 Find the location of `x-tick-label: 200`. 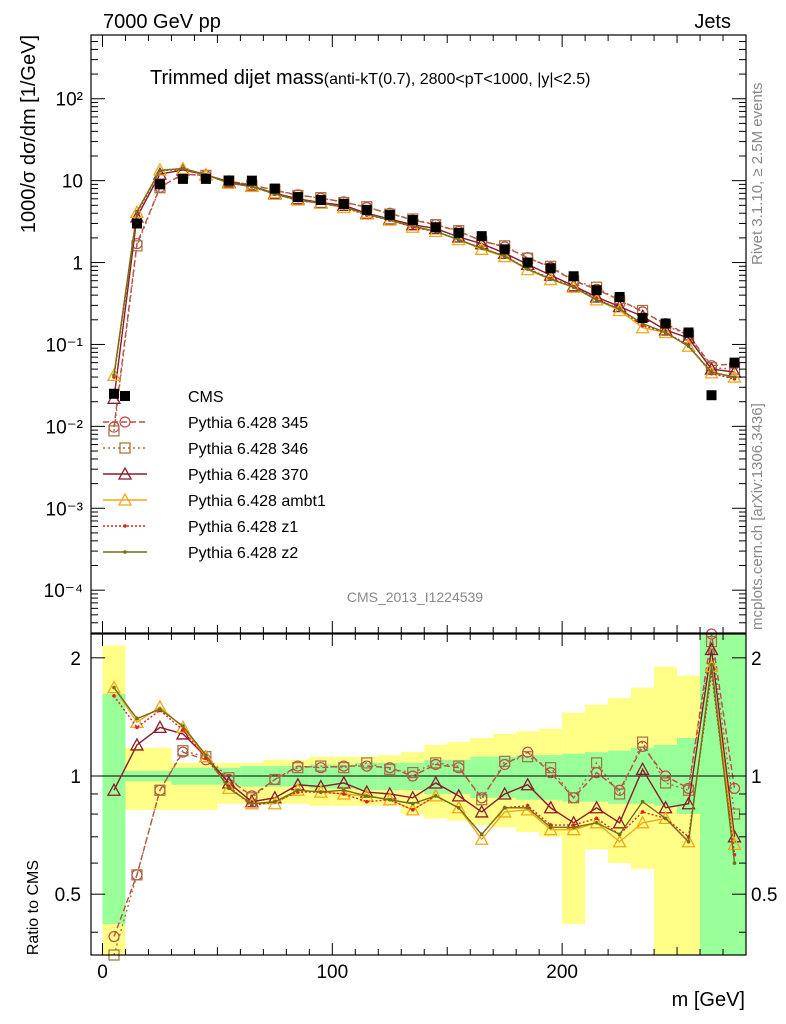

x-tick-label: 200 is located at coordinates (562, 972).